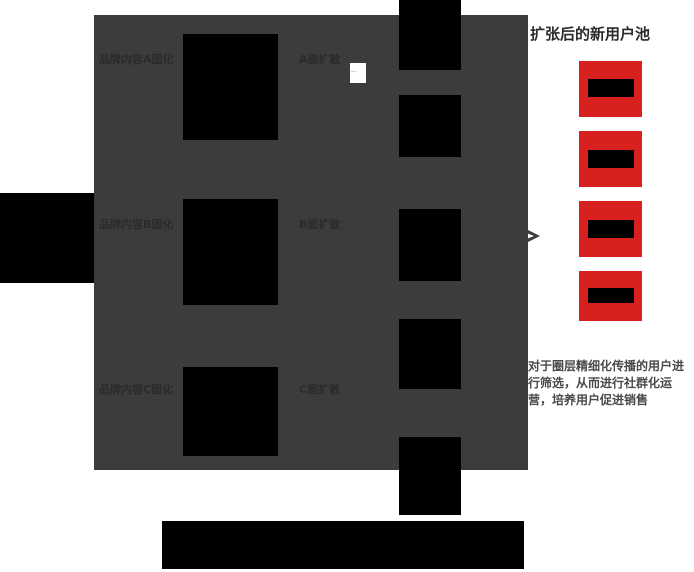 The height and width of the screenshot is (572, 694). What do you see at coordinates (136, 224) in the screenshot?
I see `row-b-content-label: 品牌内容B固化` at bounding box center [136, 224].